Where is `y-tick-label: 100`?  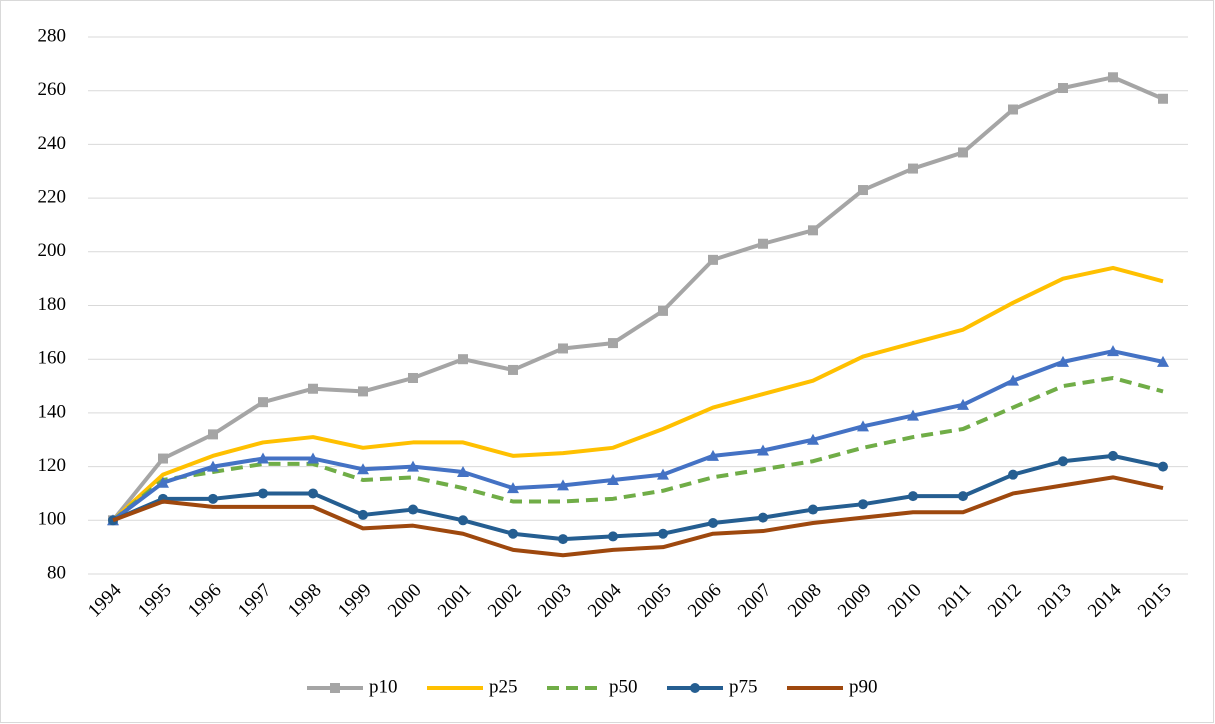
y-tick-label: 100 is located at coordinates (52, 519).